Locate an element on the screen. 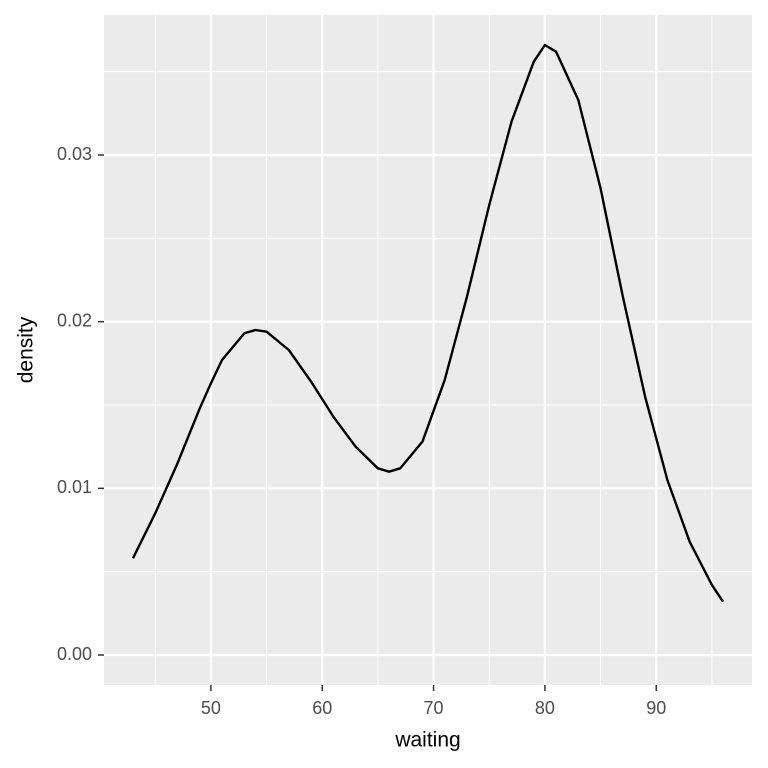  y-tick-label: 0.02 is located at coordinates (74, 320).